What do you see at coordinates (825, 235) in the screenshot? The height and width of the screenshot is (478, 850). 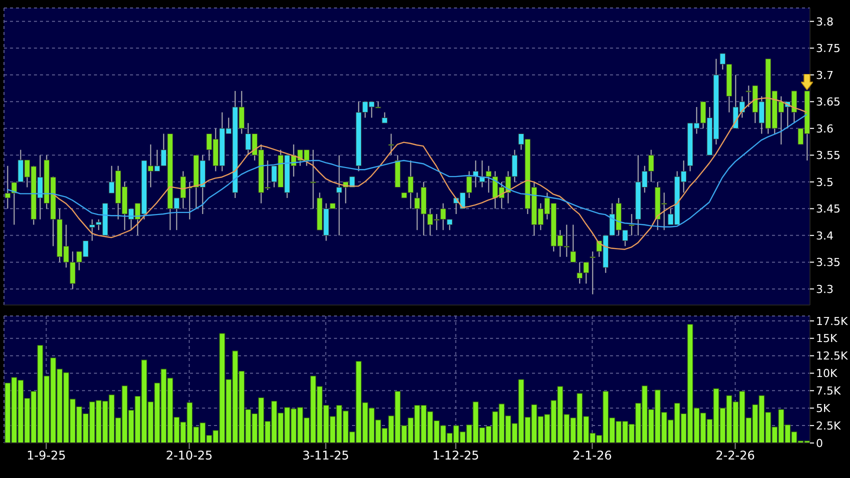 I see `y-tick-label: 3.4` at bounding box center [825, 235].